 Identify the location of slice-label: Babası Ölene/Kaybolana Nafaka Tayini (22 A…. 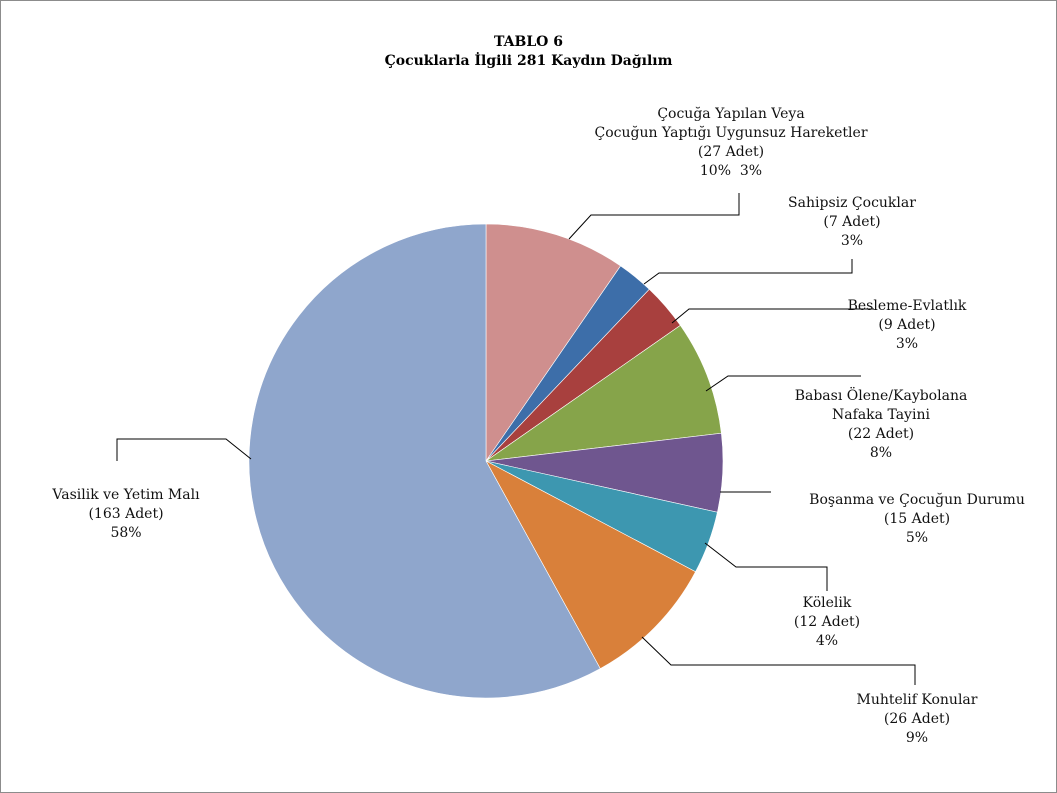
(881, 425).